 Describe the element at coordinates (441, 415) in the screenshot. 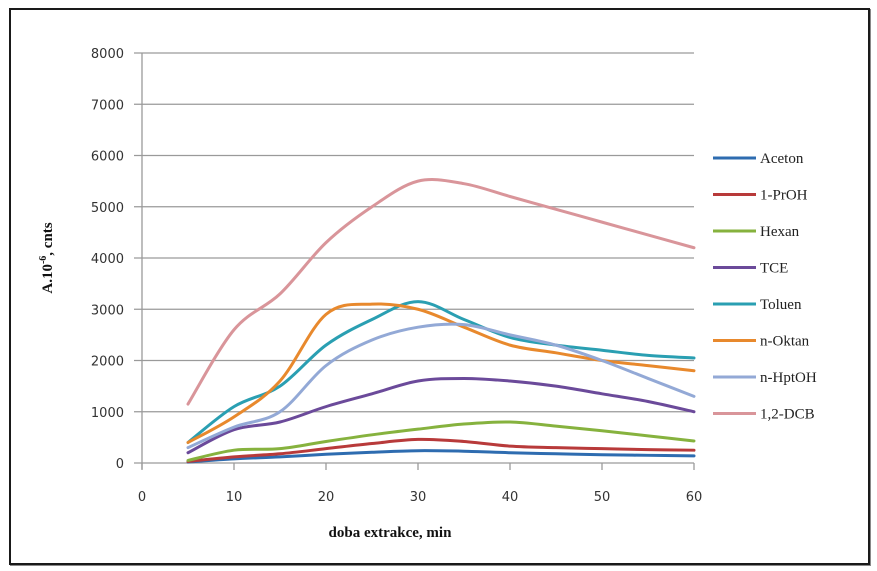

I see `series-line-tce` at that location.